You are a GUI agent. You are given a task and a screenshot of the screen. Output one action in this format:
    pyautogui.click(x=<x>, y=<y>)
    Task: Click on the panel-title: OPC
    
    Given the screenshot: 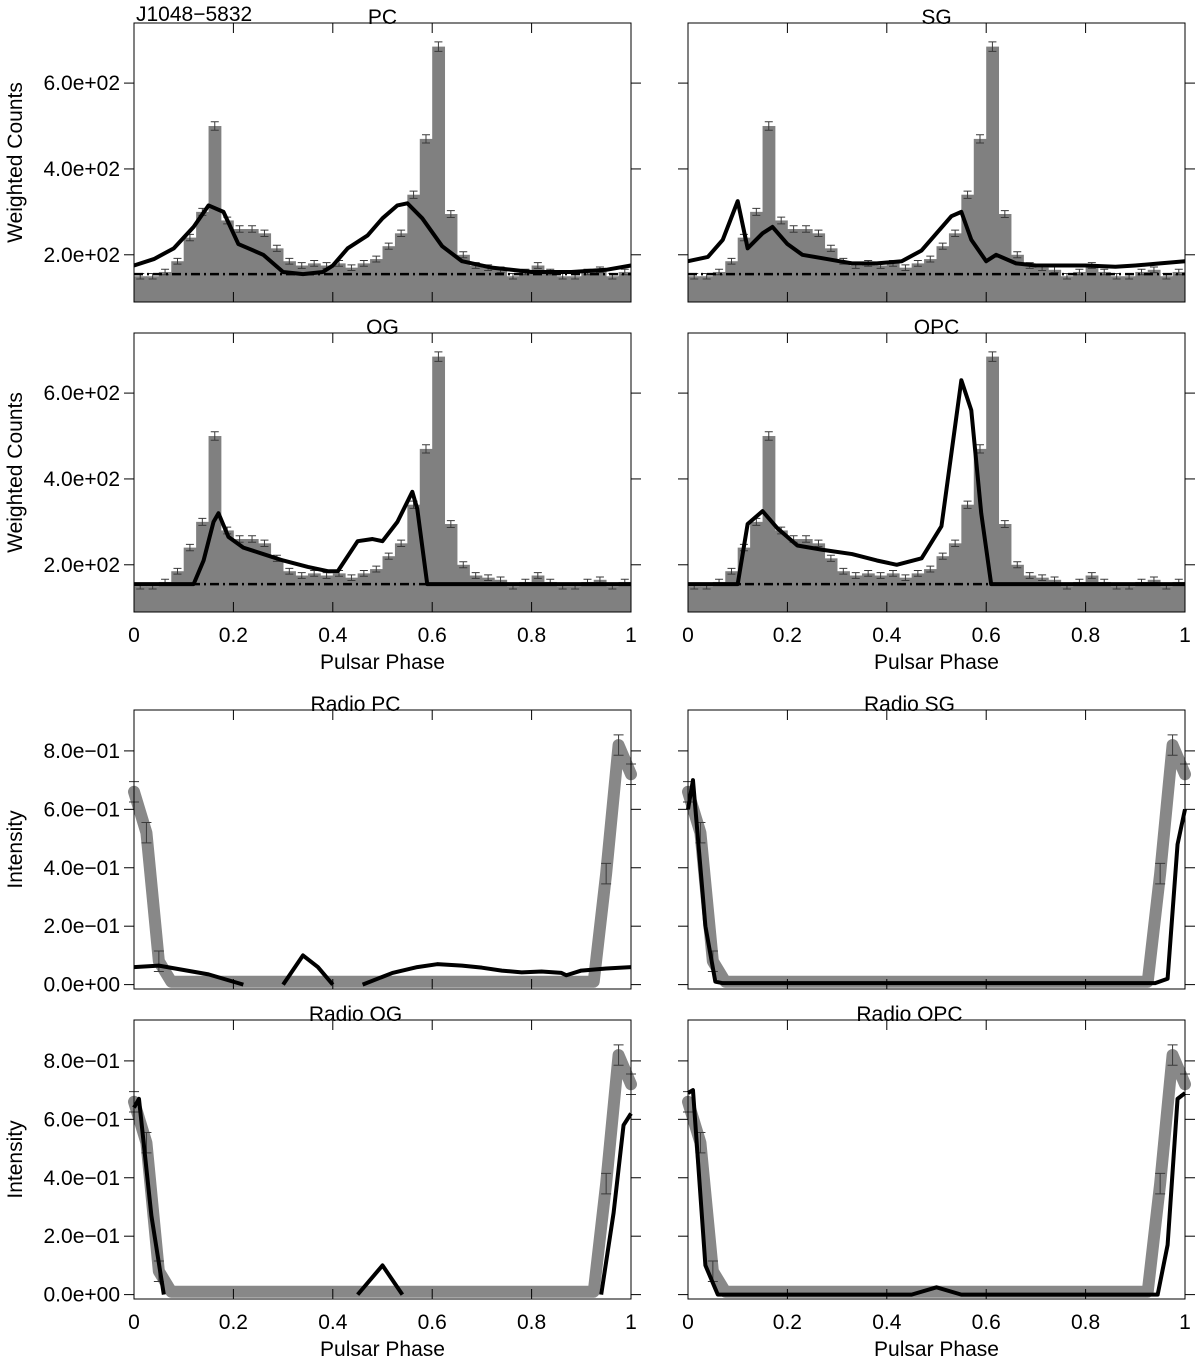 What is the action you would take?
    pyautogui.click(x=937, y=327)
    